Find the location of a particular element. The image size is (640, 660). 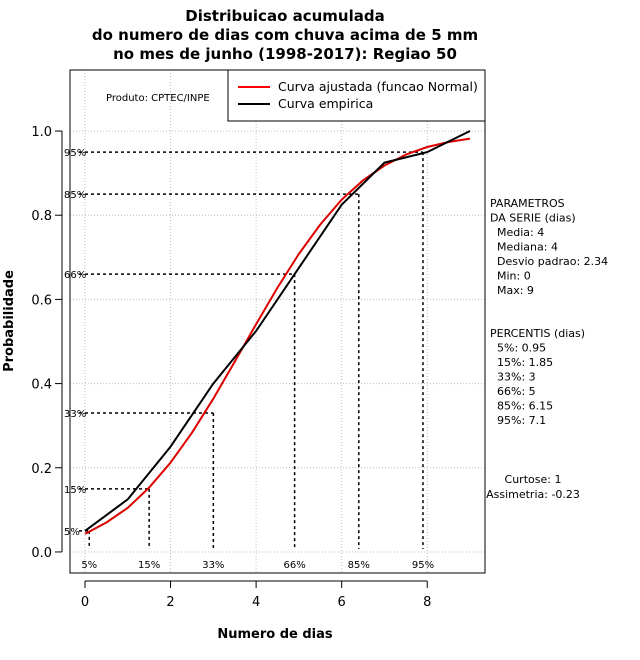

guide-label-y-4: 85% is located at coordinates (75, 195).